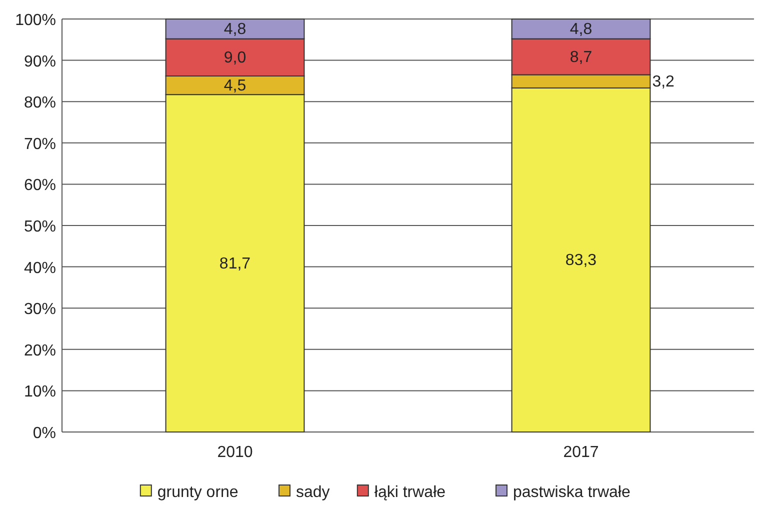 The width and height of the screenshot is (758, 505). I want to click on data-label: 4,5, so click(235, 85).